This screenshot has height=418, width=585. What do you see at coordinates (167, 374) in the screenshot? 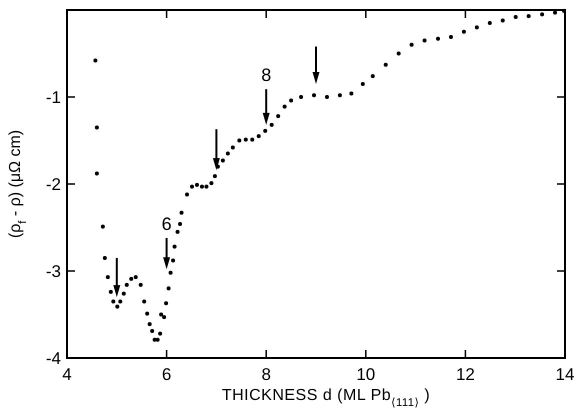
I see `x-tick-label: 6` at bounding box center [167, 374].